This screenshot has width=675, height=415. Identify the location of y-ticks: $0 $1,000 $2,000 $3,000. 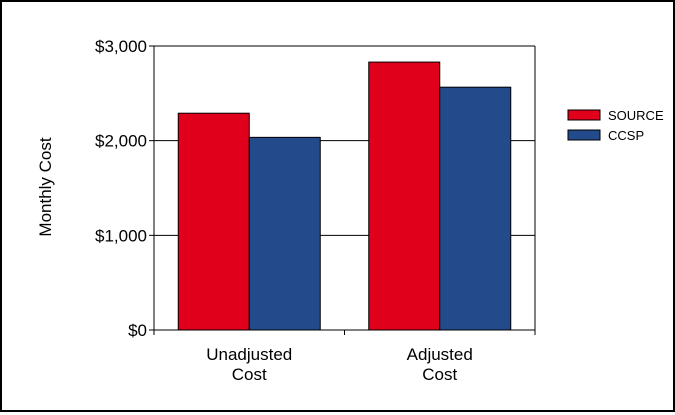
(124, 188).